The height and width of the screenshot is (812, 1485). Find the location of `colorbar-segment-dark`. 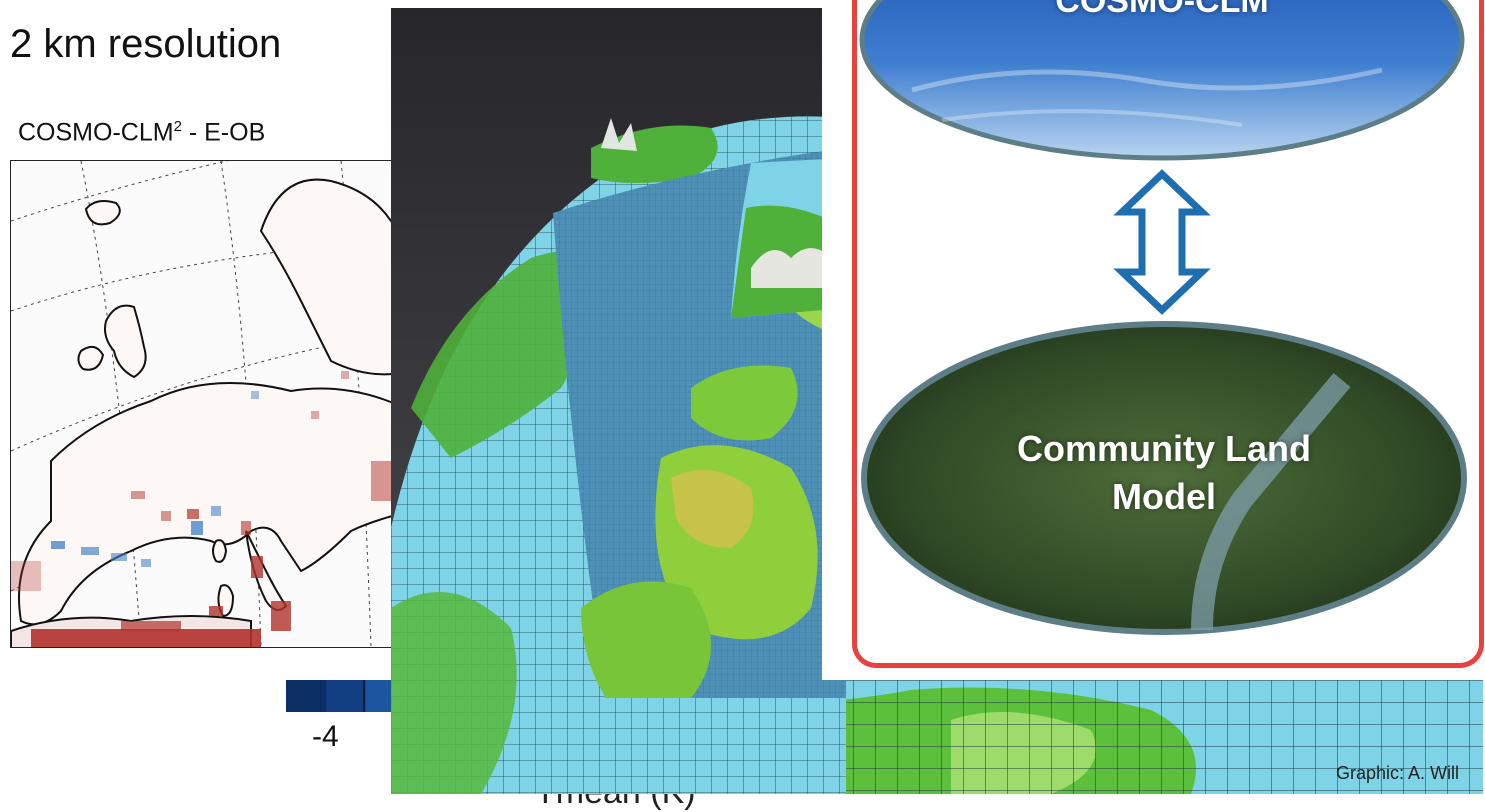

colorbar-segment-dark is located at coordinates (346, 696).